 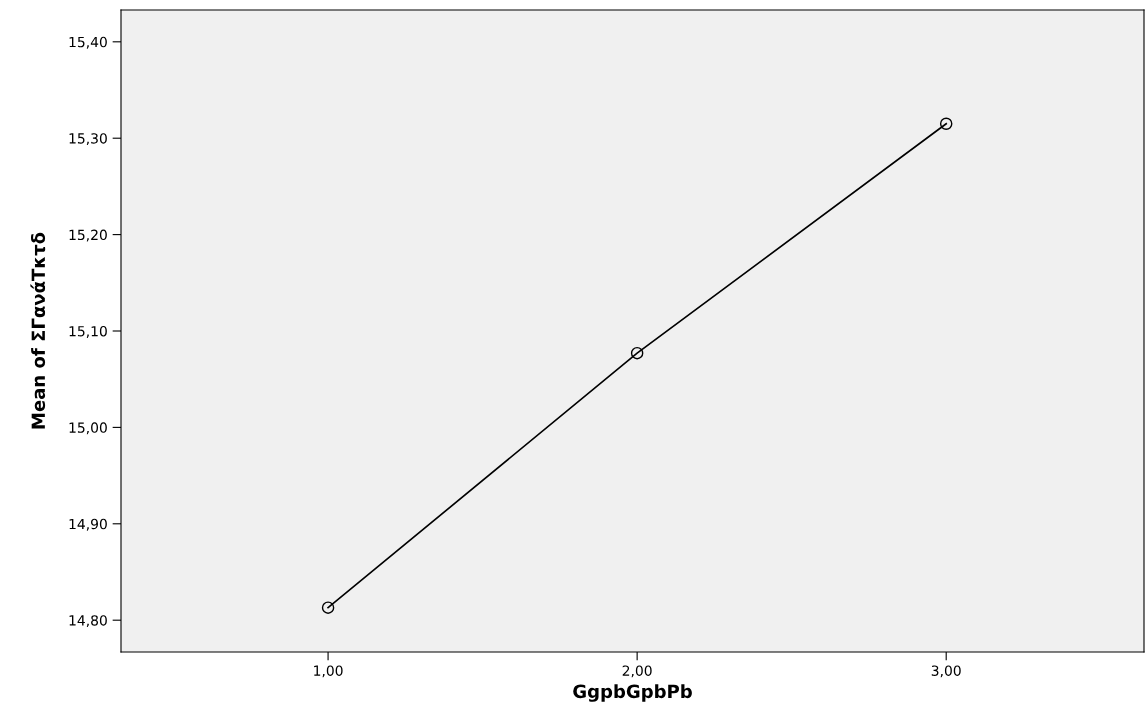 What do you see at coordinates (88, 524) in the screenshot?
I see `y-tick-label: 14,90` at bounding box center [88, 524].